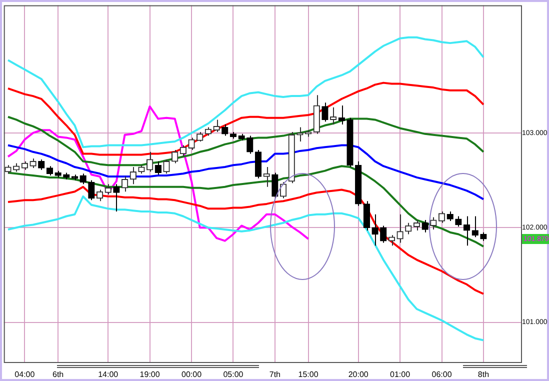  What do you see at coordinates (442, 375) in the screenshot?
I see `x-tick-label: 06:00` at bounding box center [442, 375].